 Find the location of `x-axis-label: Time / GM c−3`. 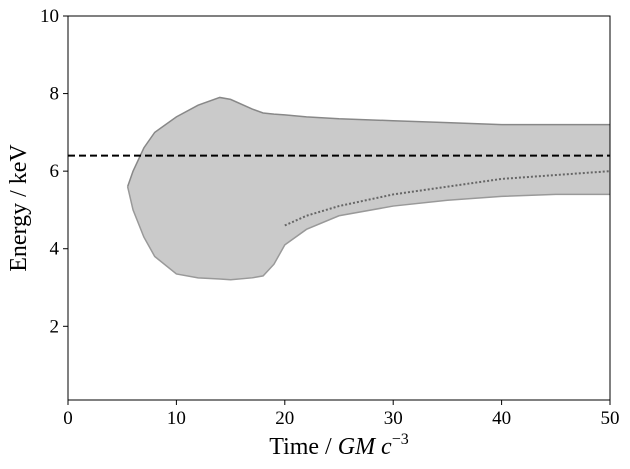

x-axis-label: Time / GM c−3 is located at coordinates (339, 445).